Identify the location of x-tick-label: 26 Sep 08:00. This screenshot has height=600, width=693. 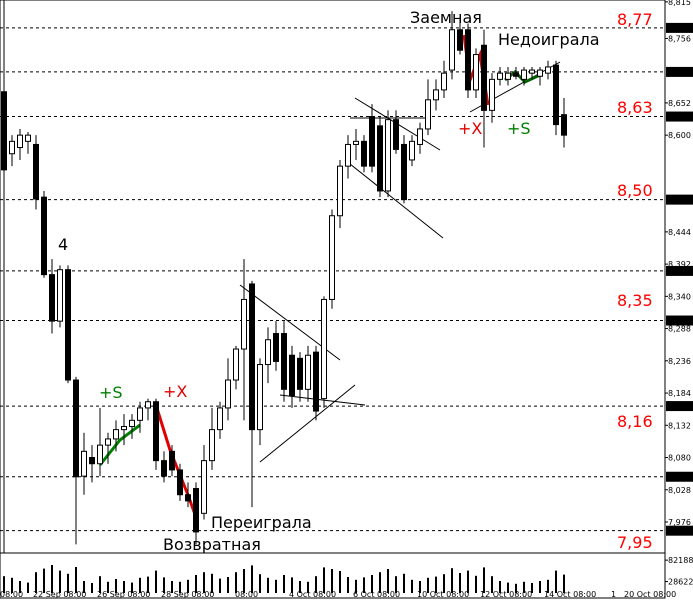
(123, 594).